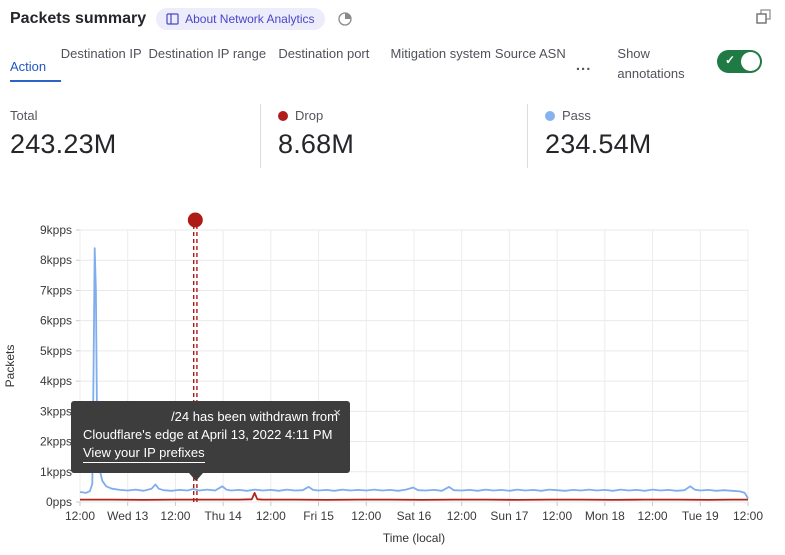 This screenshot has width=785, height=555. What do you see at coordinates (651, 63) in the screenshot?
I see `show-annotations-label: Show annotations` at bounding box center [651, 63].